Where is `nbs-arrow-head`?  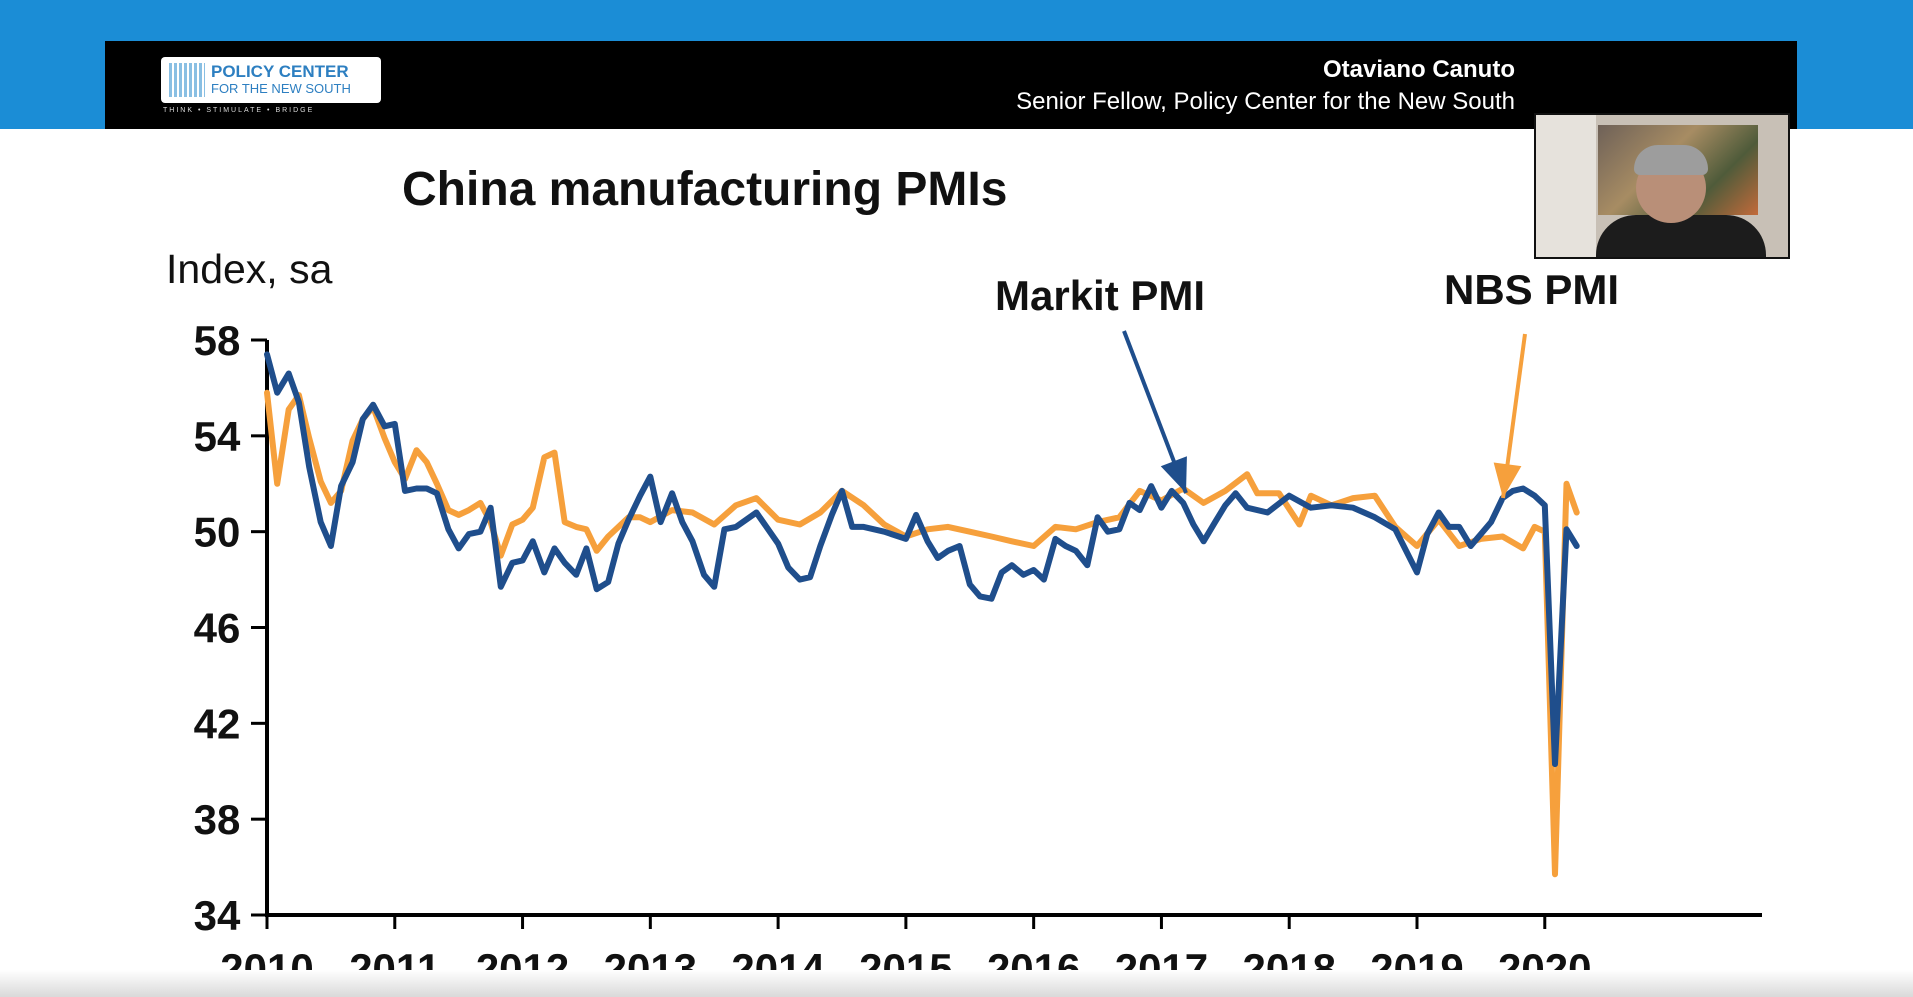
nbs-arrow-head is located at coordinates (1507, 480).